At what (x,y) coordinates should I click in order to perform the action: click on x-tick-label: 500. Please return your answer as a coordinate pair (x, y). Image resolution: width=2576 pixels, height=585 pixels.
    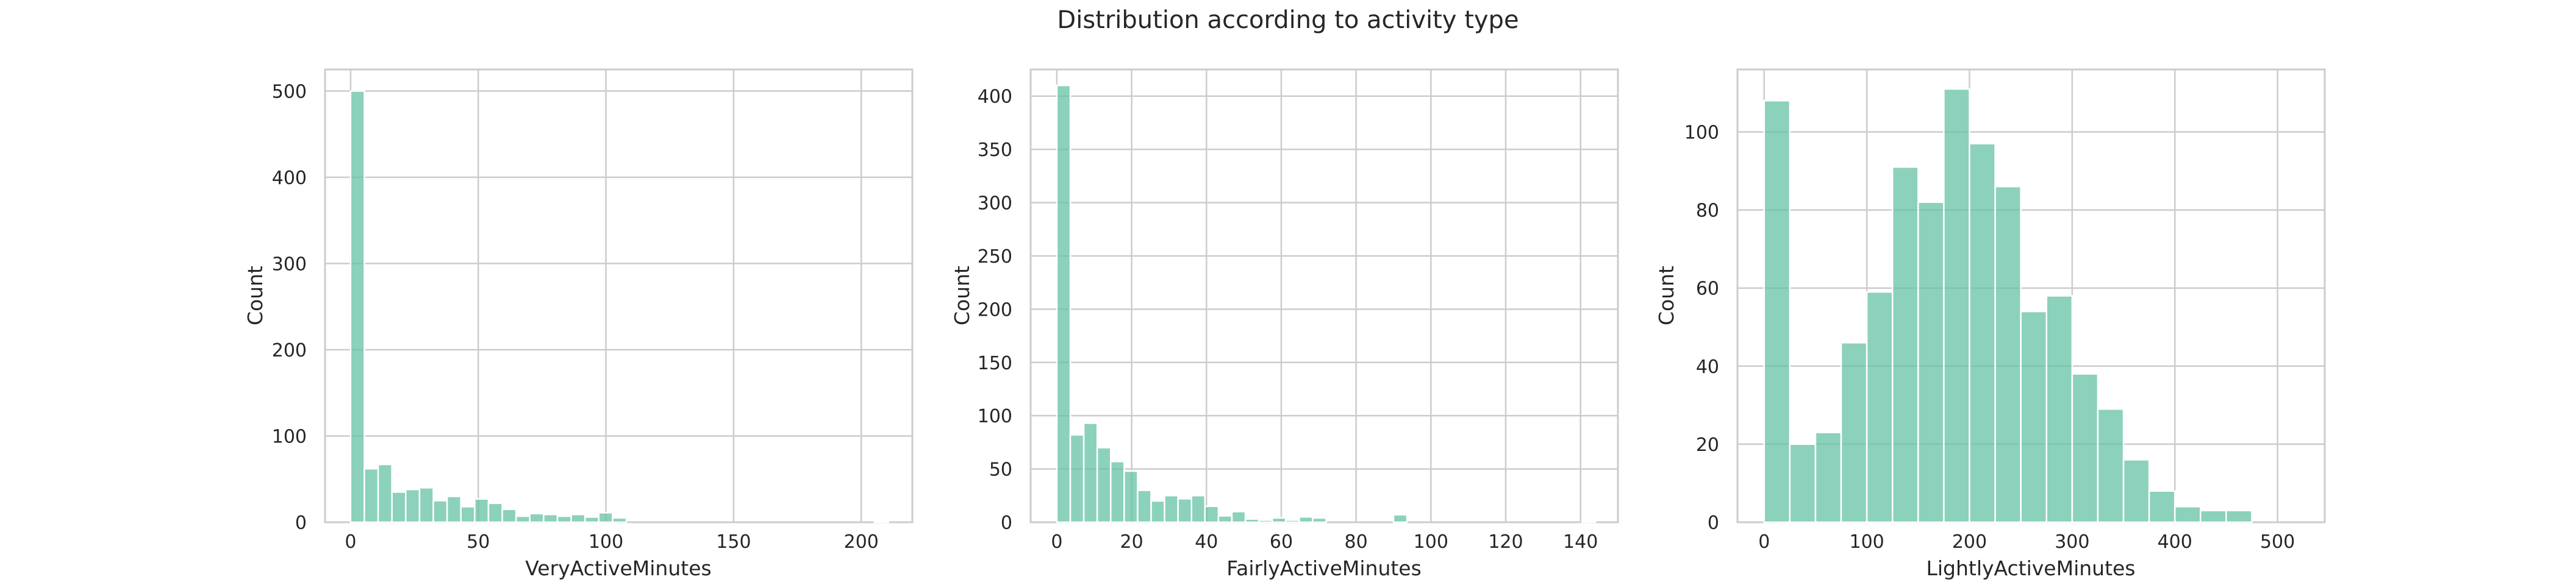
    Looking at the image, I should click on (2277, 542).